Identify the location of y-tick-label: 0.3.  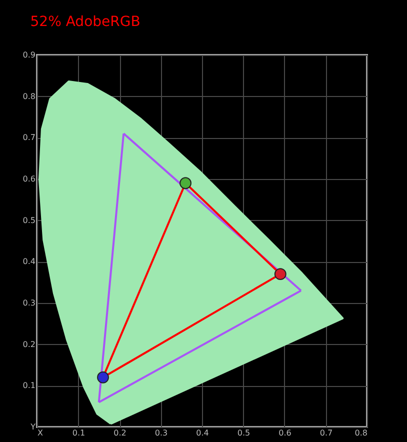
(29, 303).